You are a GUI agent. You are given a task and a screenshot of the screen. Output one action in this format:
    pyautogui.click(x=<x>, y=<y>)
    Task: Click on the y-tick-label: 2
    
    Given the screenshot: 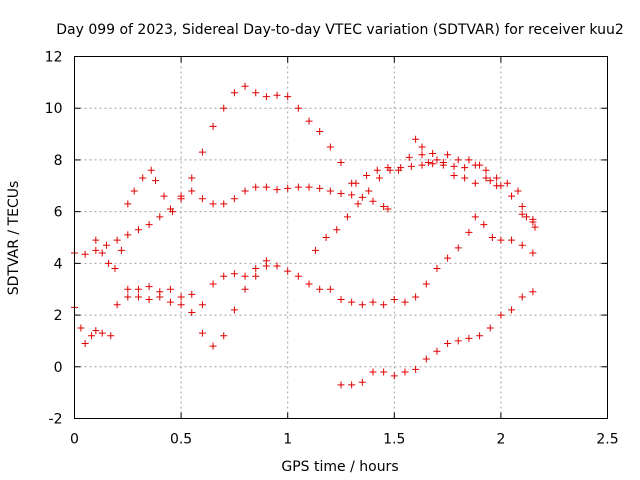 What is the action you would take?
    pyautogui.click(x=58, y=316)
    